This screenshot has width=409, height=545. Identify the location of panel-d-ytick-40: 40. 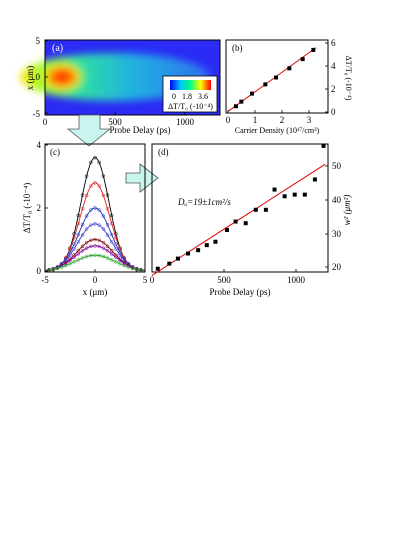
(337, 200).